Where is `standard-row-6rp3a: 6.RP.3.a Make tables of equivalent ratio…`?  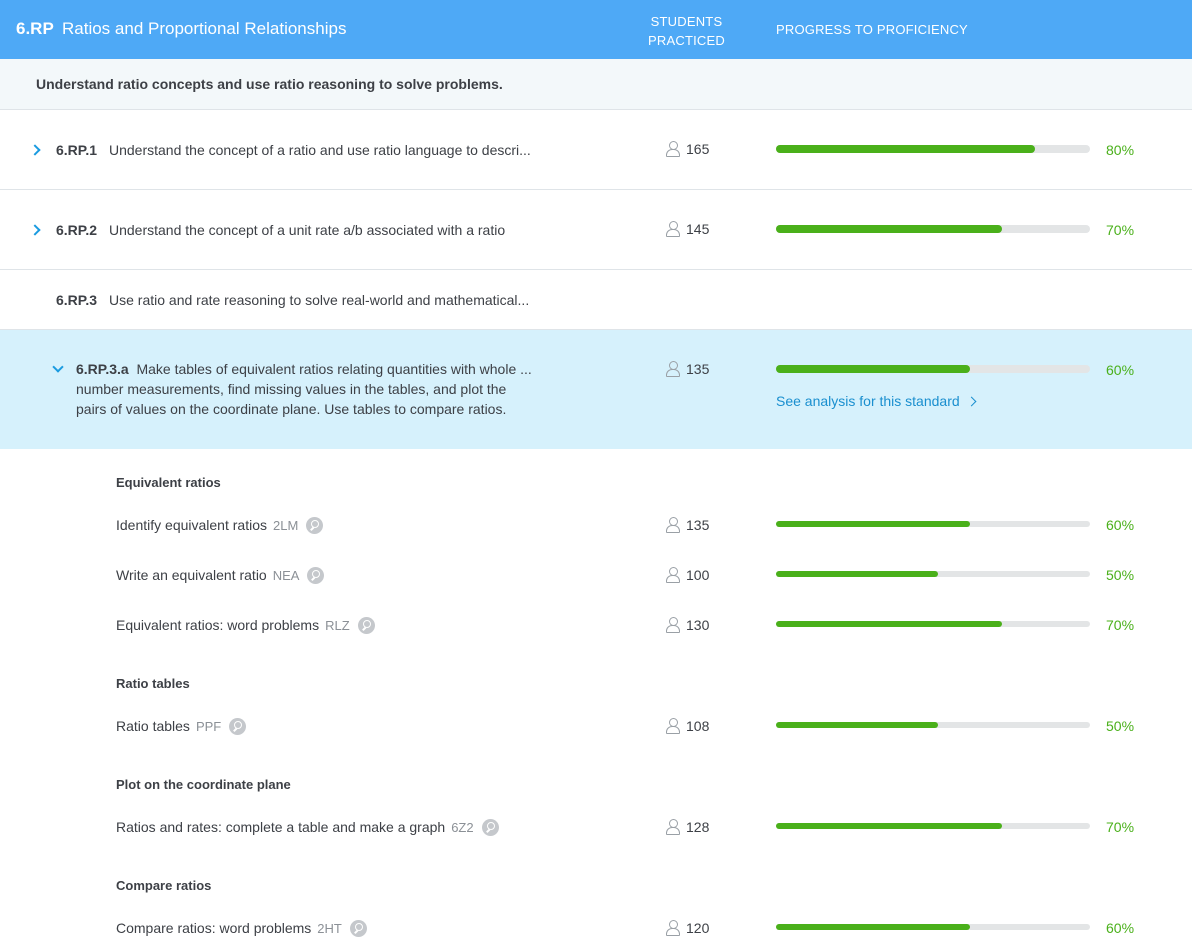 standard-row-6rp3a: 6.RP.3.a Make tables of equivalent ratio… is located at coordinates (596, 389).